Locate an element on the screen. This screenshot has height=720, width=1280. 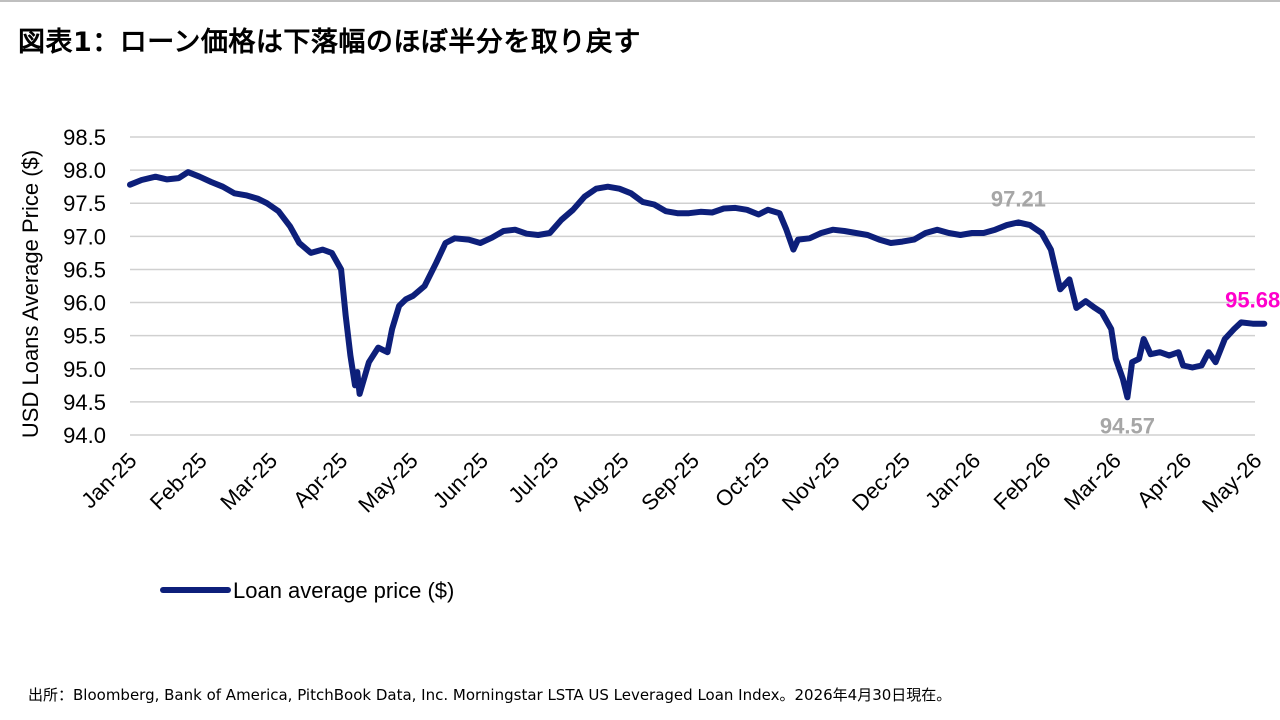
y-axis-label: USD Loans Average Price ($) is located at coordinates (30, 294).